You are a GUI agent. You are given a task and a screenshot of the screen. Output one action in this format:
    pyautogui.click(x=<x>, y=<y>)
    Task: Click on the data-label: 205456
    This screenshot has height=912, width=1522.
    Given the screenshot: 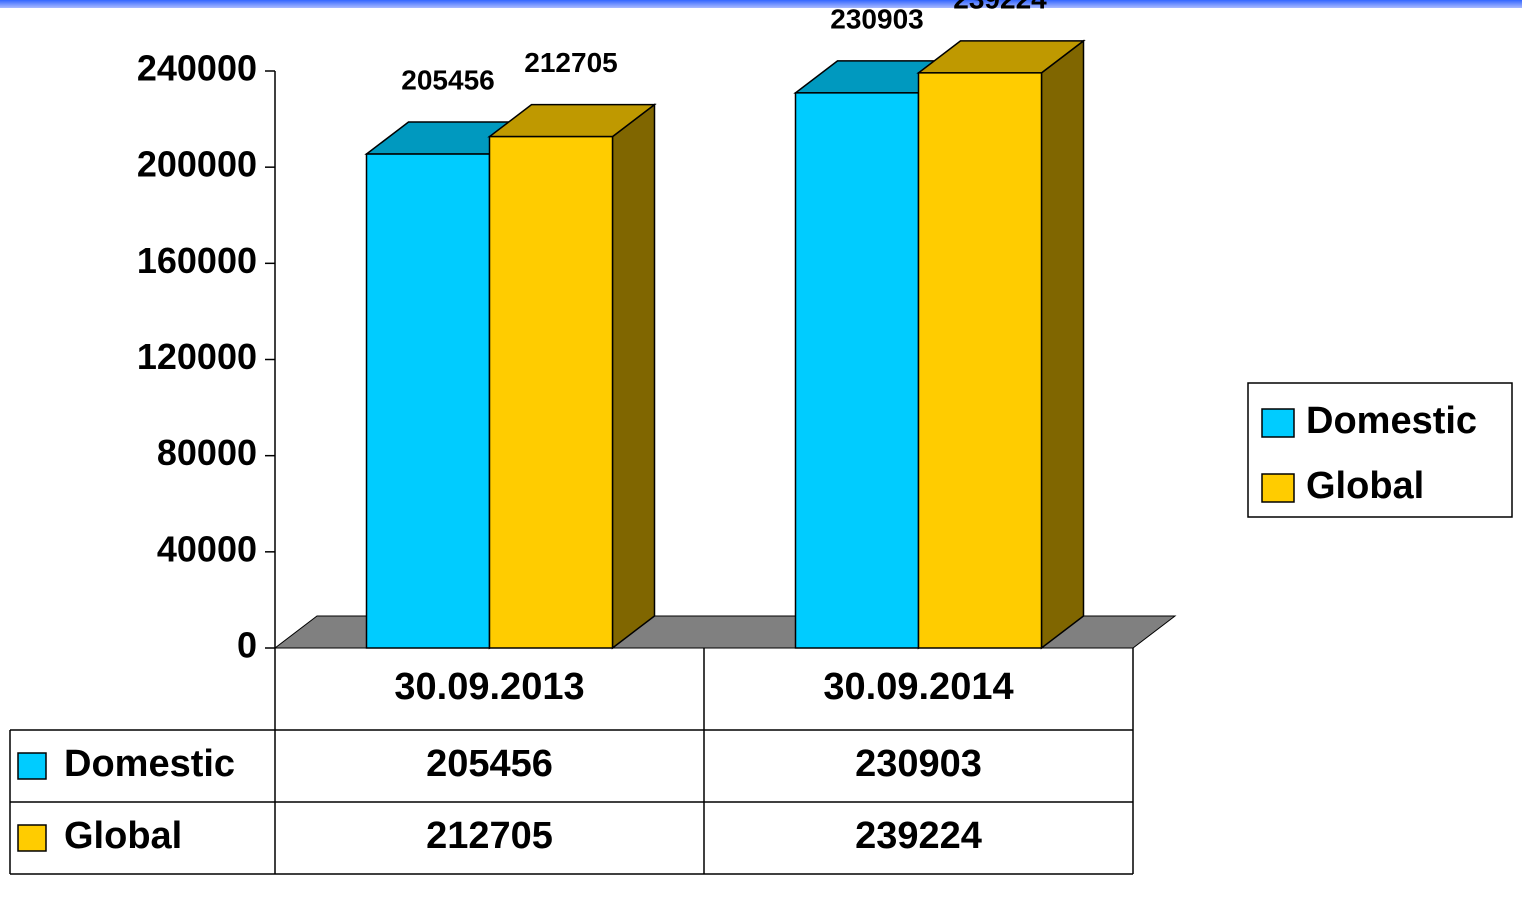 What is the action you would take?
    pyautogui.click(x=447, y=79)
    